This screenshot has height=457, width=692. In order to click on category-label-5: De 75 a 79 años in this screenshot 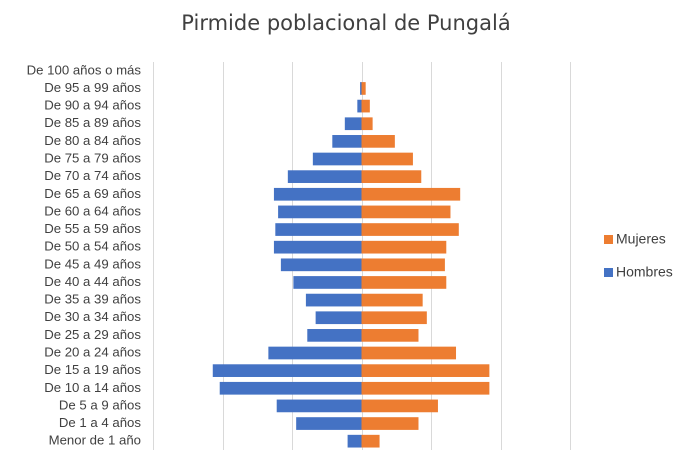, I will do `click(92, 157)`.